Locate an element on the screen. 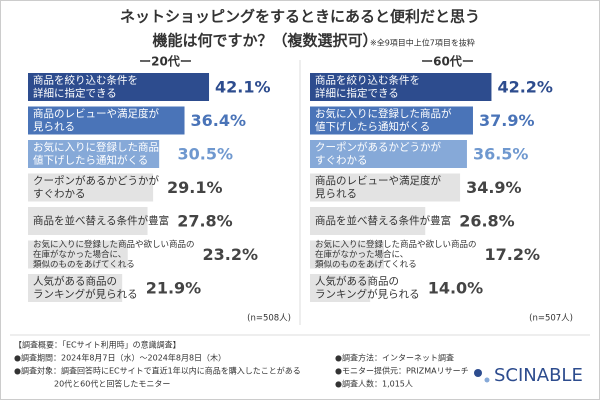 The image size is (600, 400). value-label: 26.8% is located at coordinates (487, 221).